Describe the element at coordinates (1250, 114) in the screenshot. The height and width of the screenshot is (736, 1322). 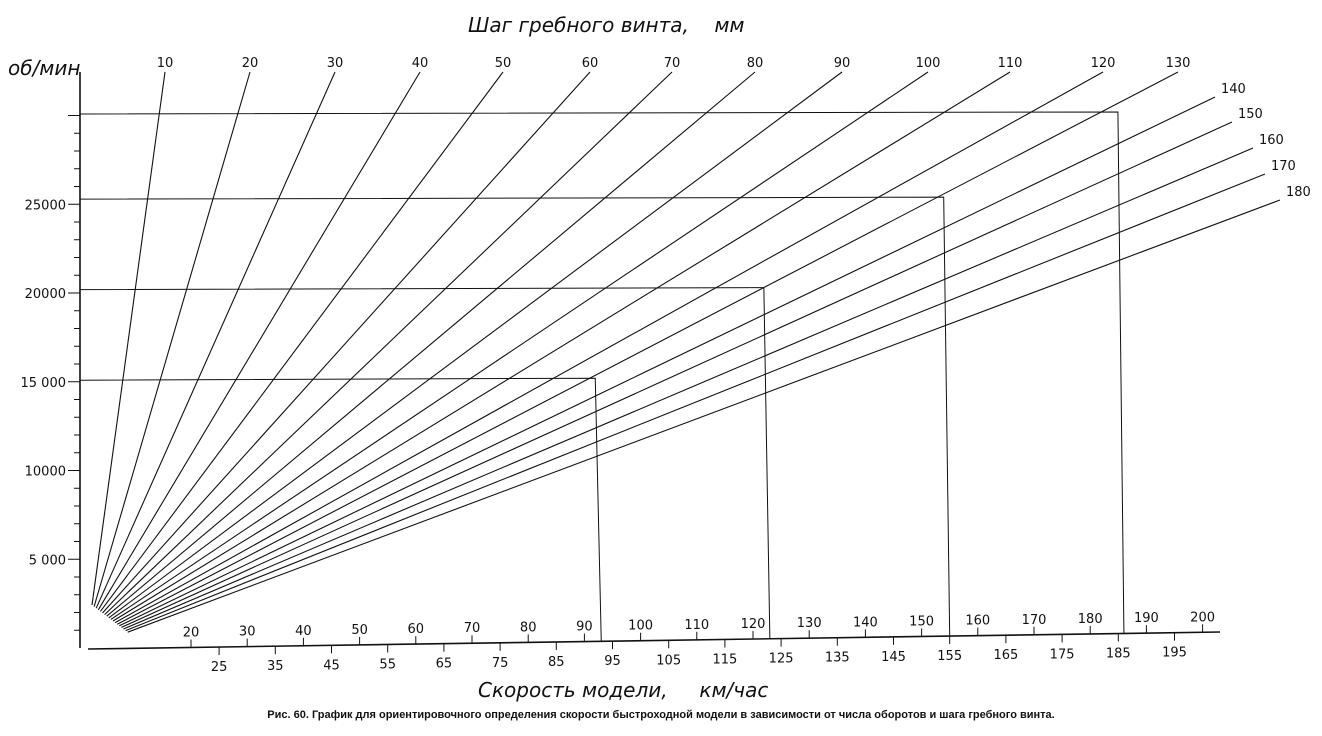
I see `pitch-label: 150` at that location.